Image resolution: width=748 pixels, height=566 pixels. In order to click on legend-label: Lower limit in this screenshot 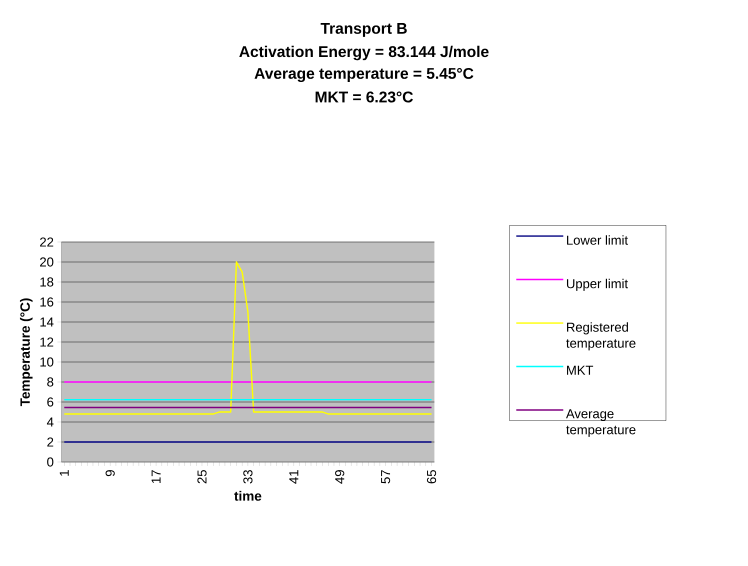, I will do `click(597, 240)`.